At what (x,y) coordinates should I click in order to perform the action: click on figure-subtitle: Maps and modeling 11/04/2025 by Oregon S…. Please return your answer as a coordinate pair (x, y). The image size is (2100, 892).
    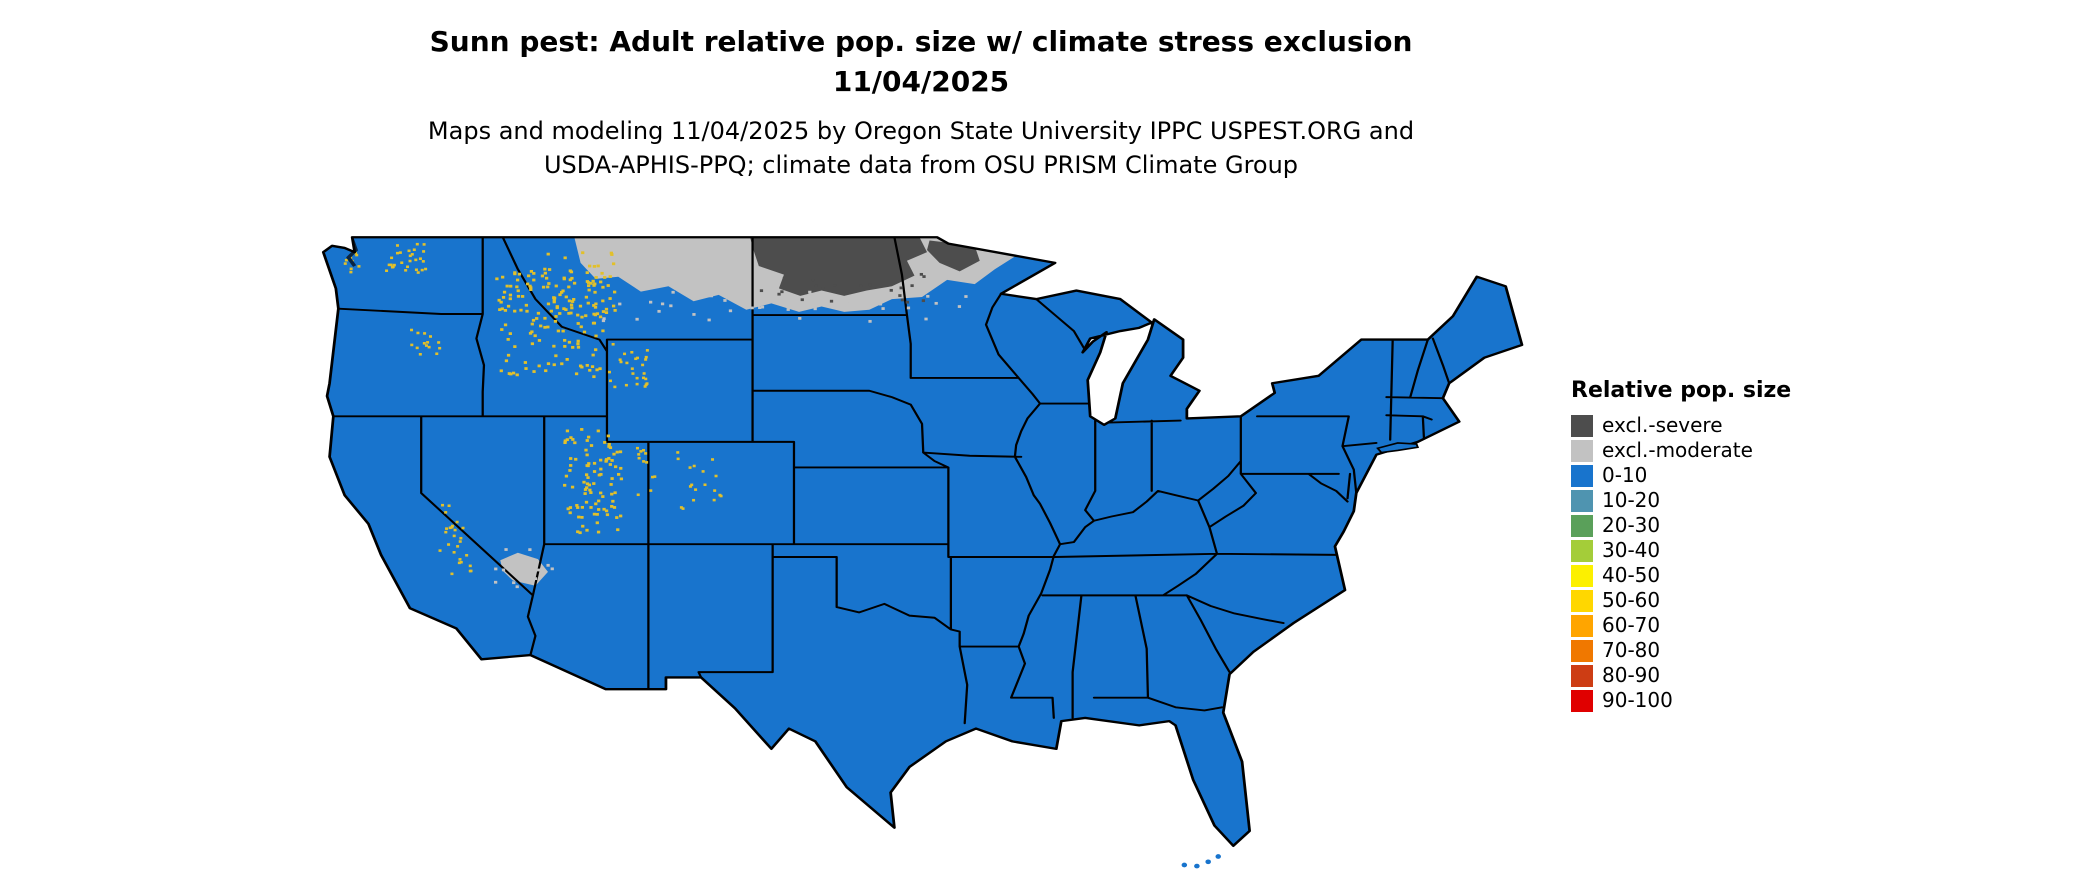
    Looking at the image, I should click on (921, 148).